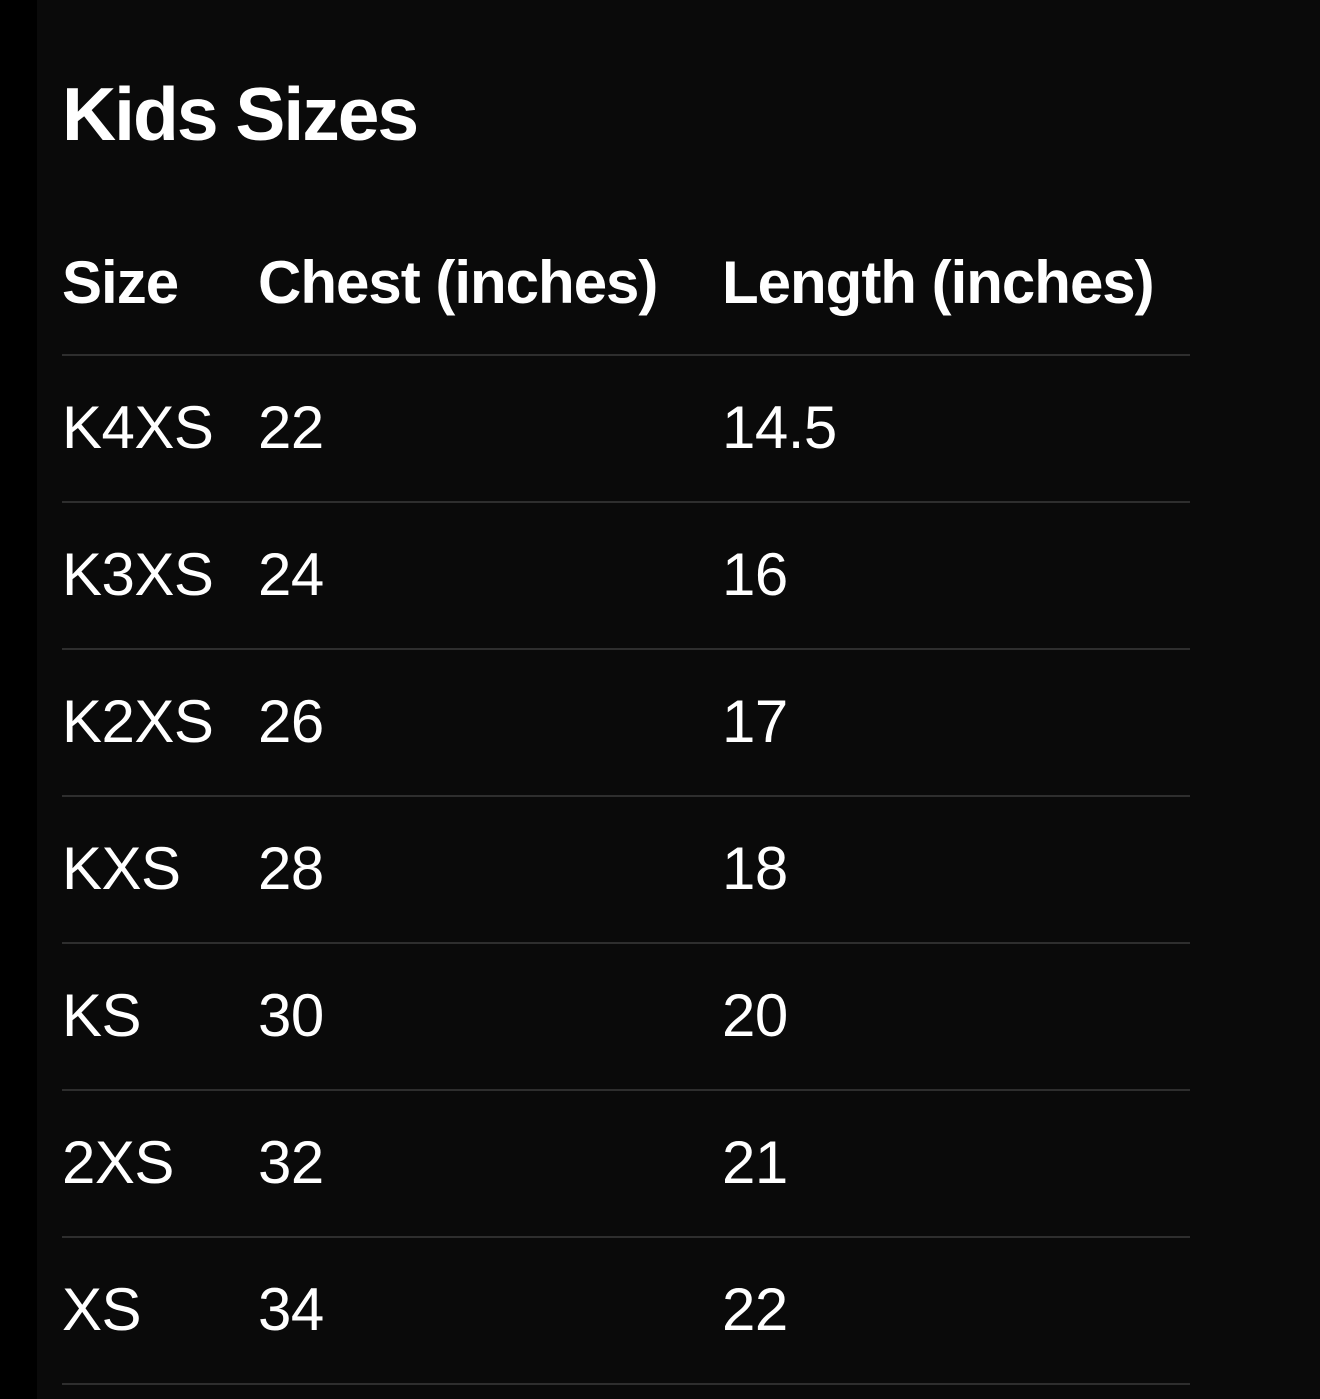 The height and width of the screenshot is (1399, 1320). What do you see at coordinates (291, 427) in the screenshot?
I see `chest-value: 22` at bounding box center [291, 427].